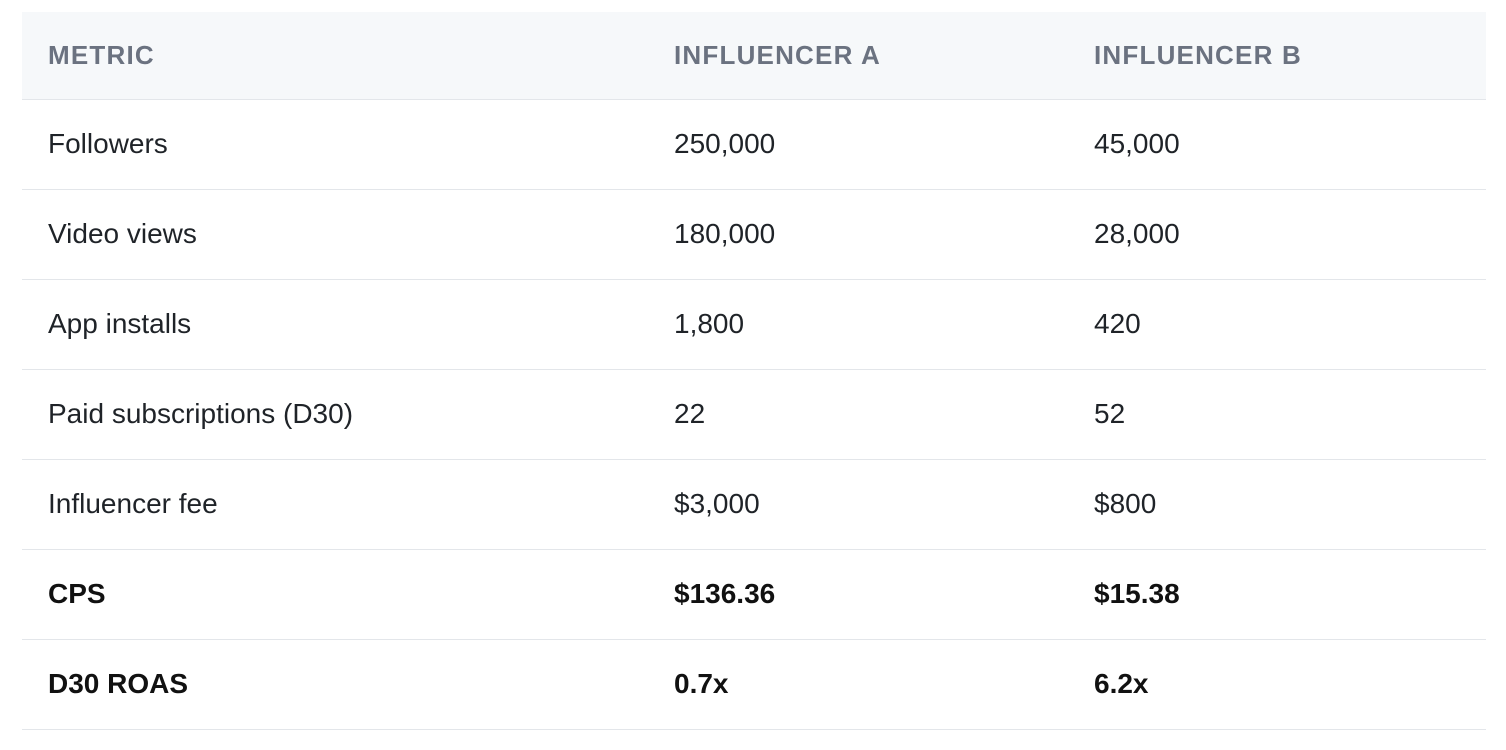 The width and height of the screenshot is (1506, 750). I want to click on header-influencer-a: INFLUENCER A, so click(858, 56).